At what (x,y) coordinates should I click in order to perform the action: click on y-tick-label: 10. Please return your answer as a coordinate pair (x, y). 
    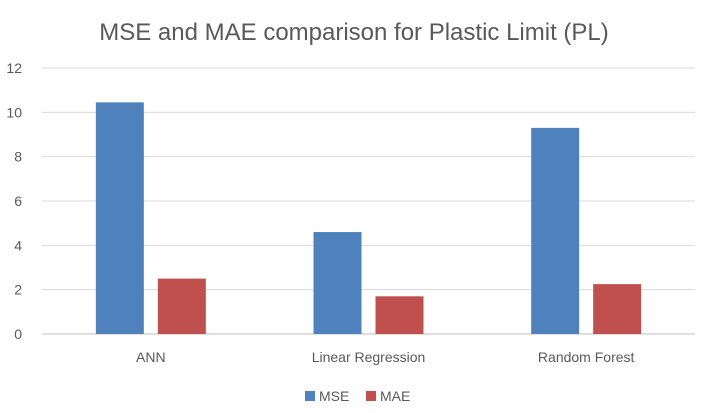
    Looking at the image, I should click on (14, 112).